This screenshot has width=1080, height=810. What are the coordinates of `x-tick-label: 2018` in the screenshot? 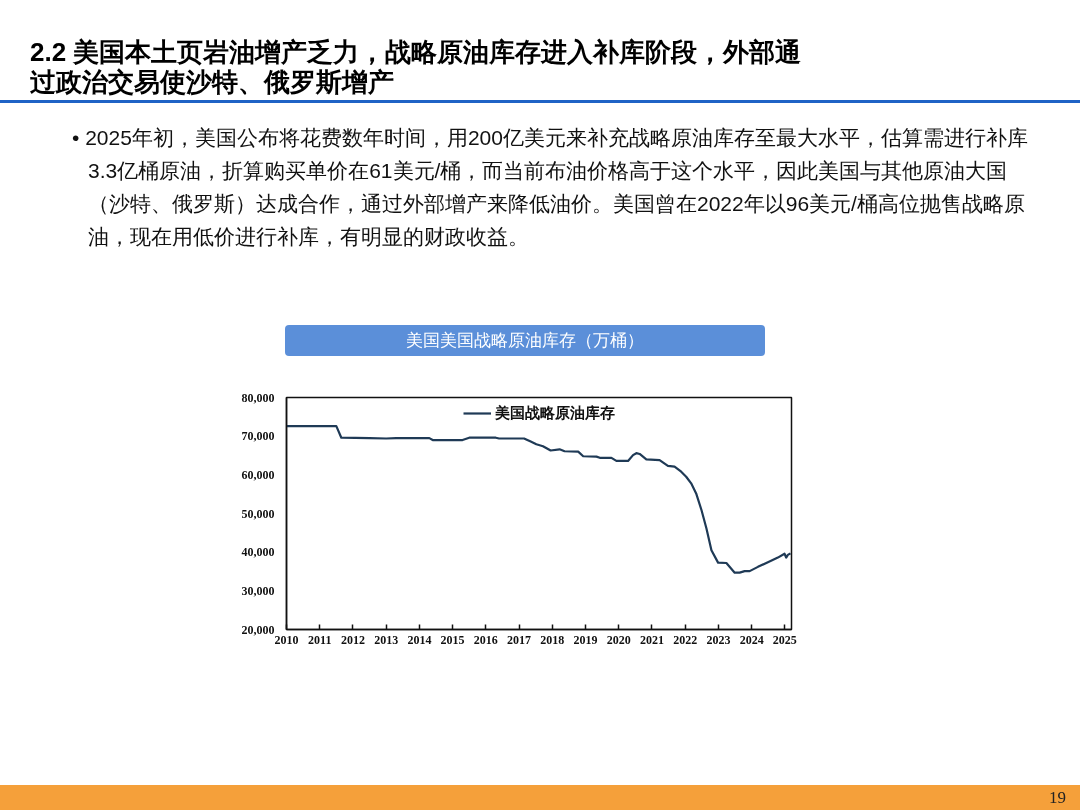 It's located at (552, 639).